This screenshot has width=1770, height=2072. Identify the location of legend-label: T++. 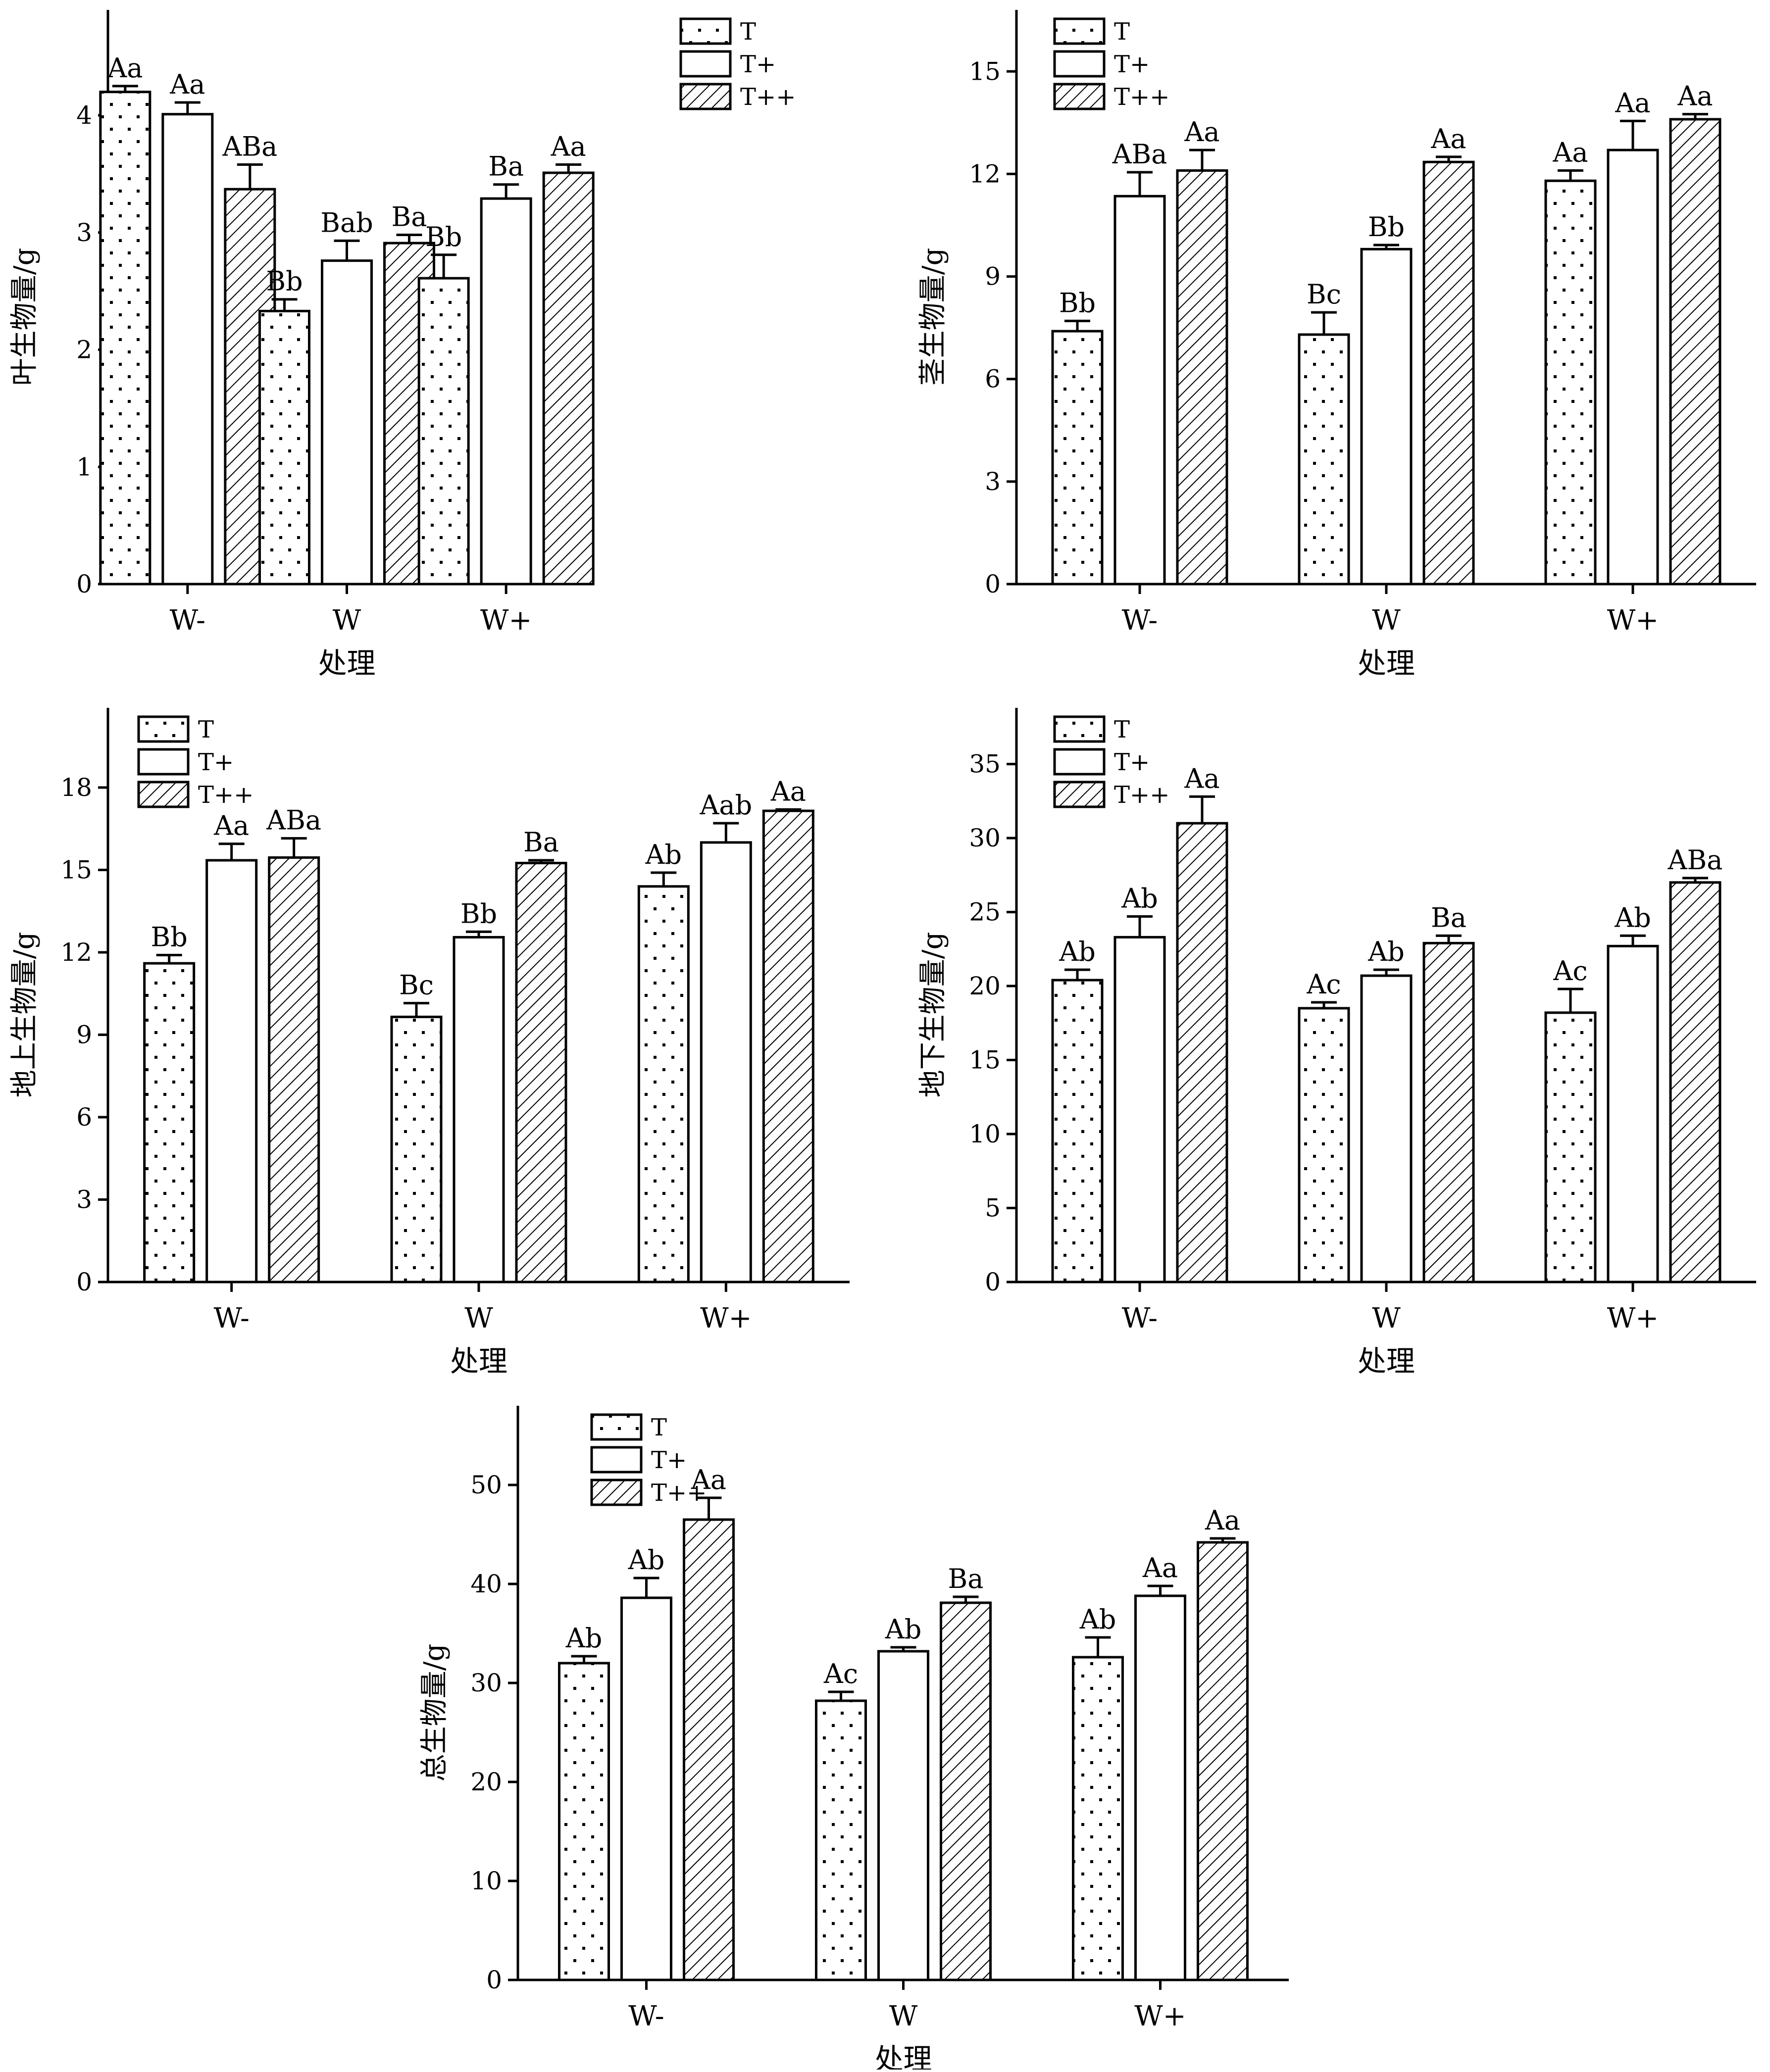
(225, 795).